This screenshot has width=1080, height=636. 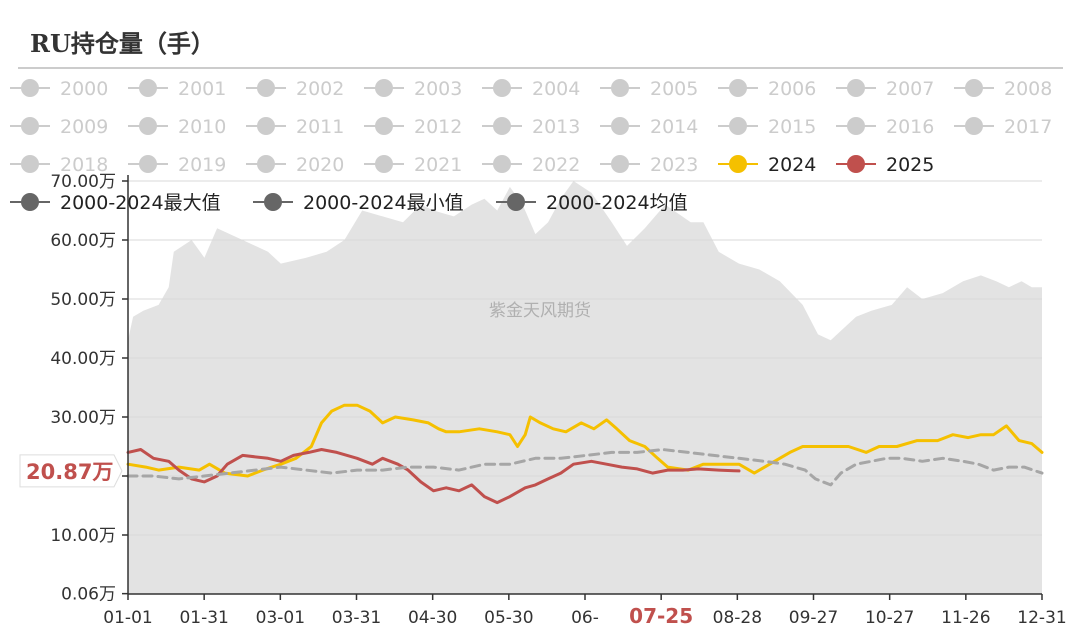 What do you see at coordinates (413, 89) in the screenshot?
I see `legend-item-2003: 2003` at bounding box center [413, 89].